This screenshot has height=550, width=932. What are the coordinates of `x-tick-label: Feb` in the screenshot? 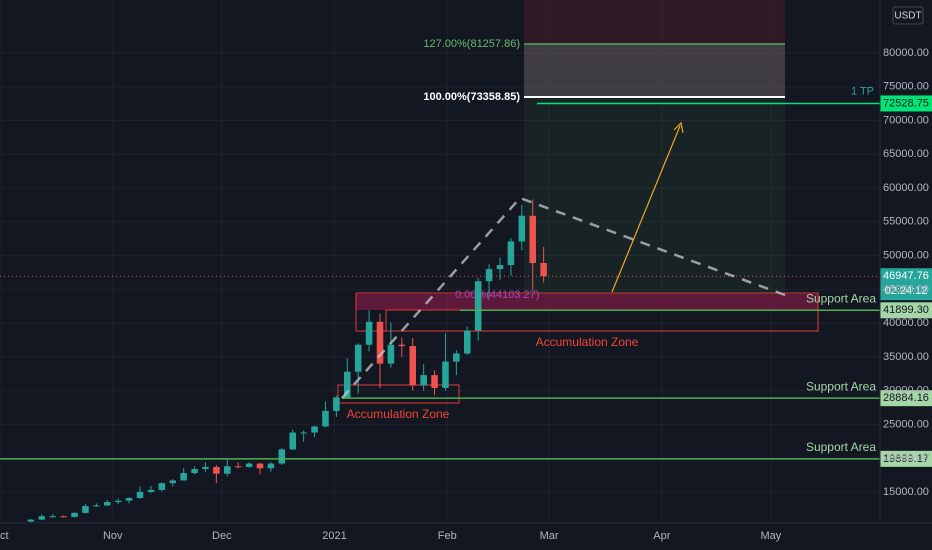 It's located at (447, 536).